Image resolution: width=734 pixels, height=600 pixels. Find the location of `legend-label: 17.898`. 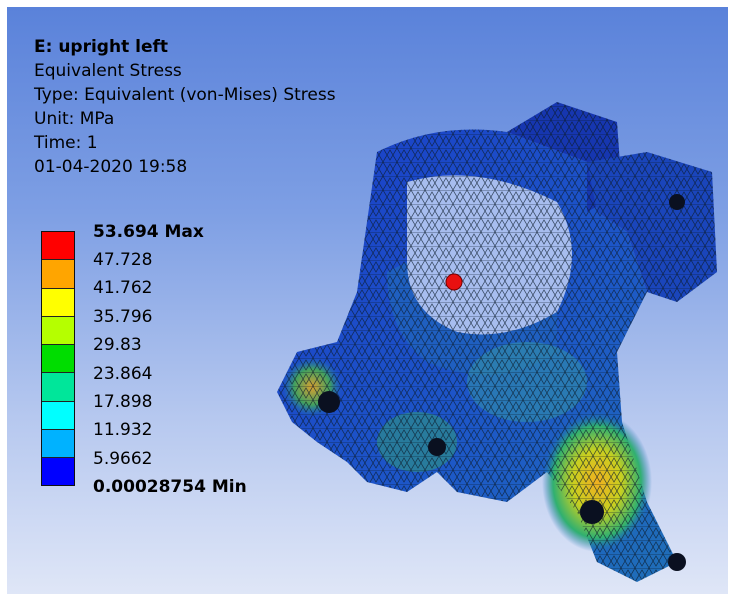

legend-label: 17.898 is located at coordinates (123, 402).